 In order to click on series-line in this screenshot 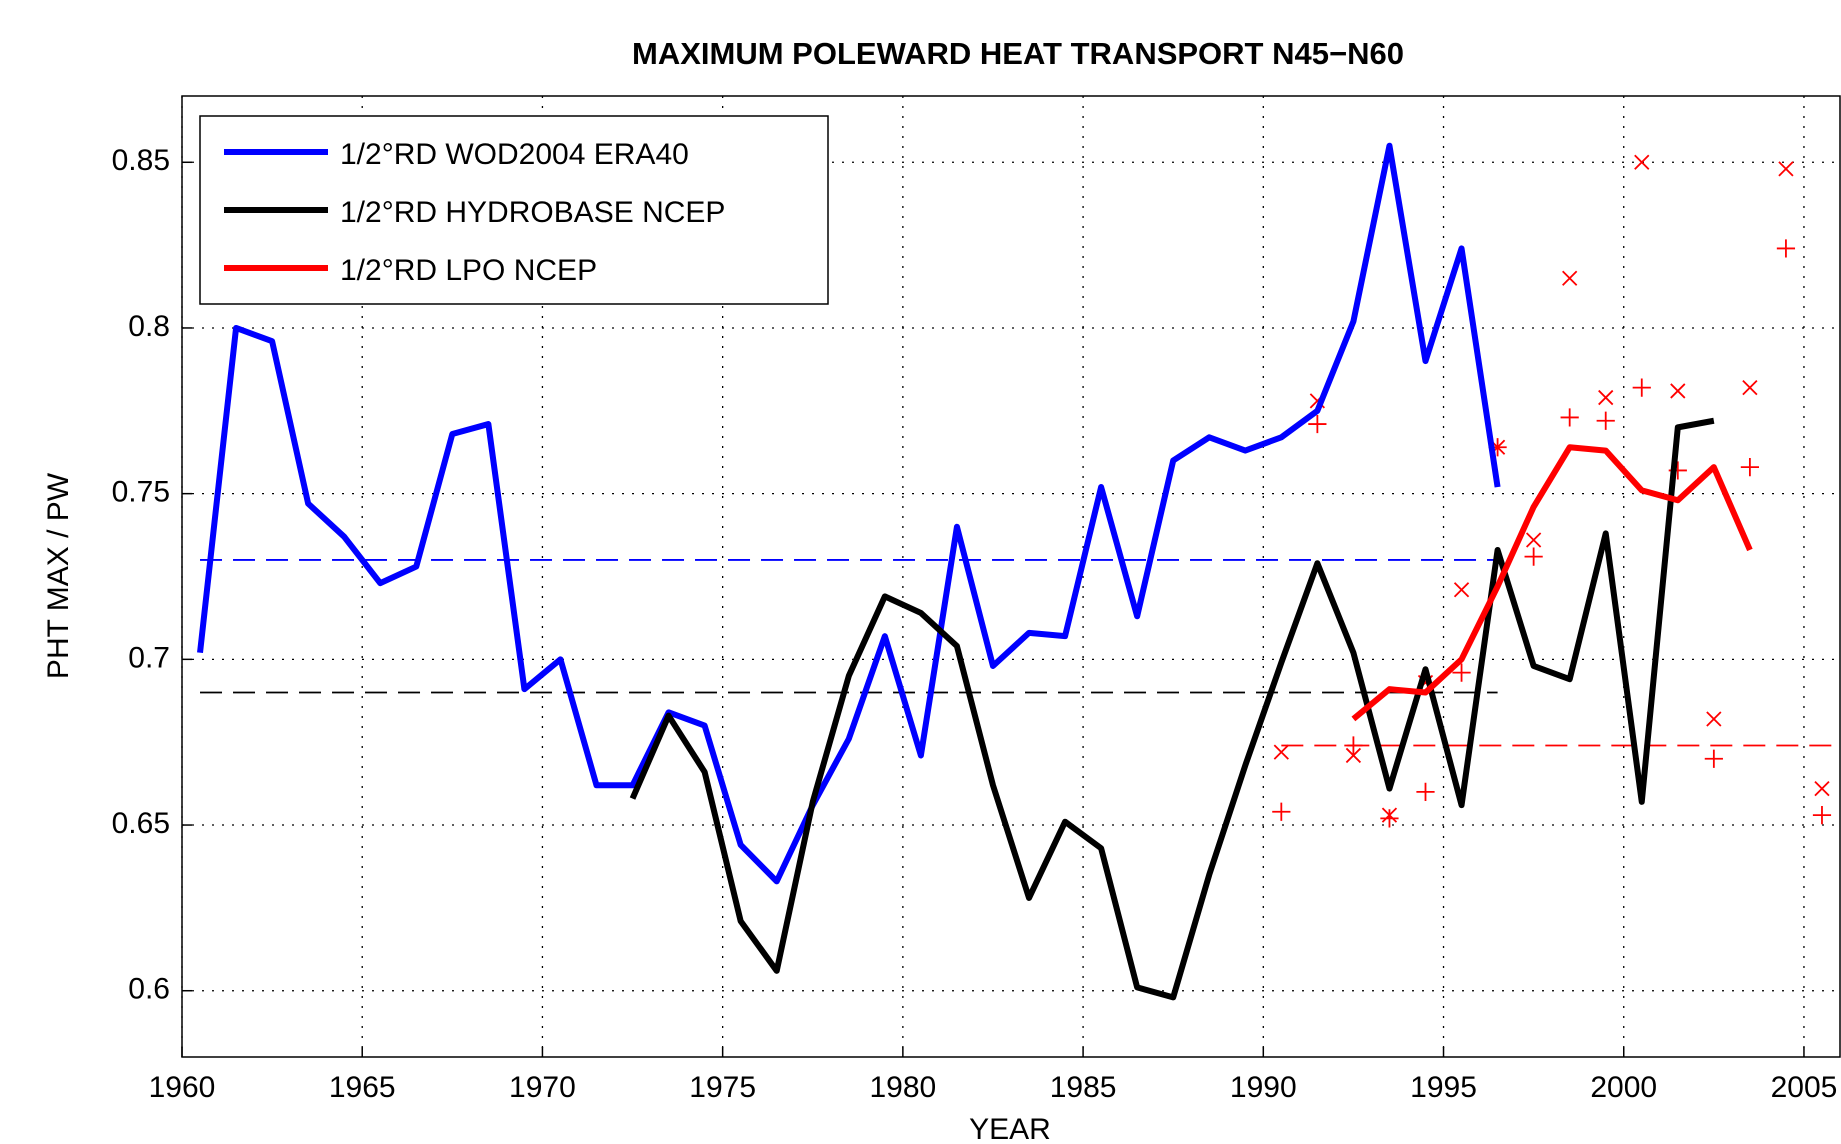, I will do `click(1552, 583)`.